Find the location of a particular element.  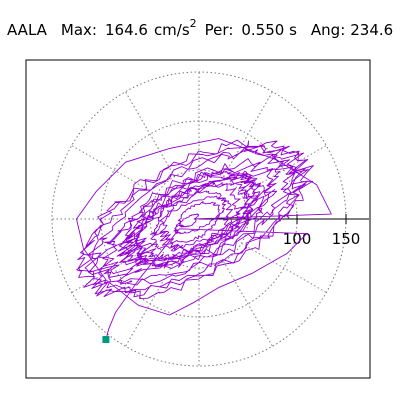

trace-end-marker is located at coordinates (106, 340).